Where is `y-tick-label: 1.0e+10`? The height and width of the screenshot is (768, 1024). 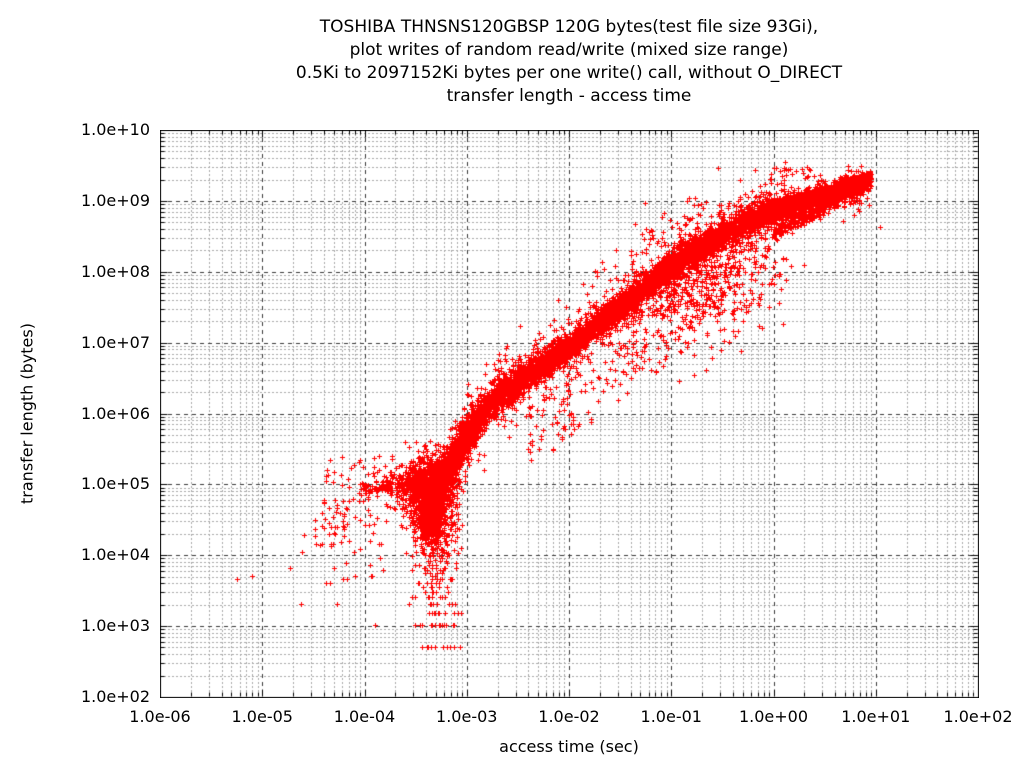 y-tick-label: 1.0e+10 is located at coordinates (115, 129).